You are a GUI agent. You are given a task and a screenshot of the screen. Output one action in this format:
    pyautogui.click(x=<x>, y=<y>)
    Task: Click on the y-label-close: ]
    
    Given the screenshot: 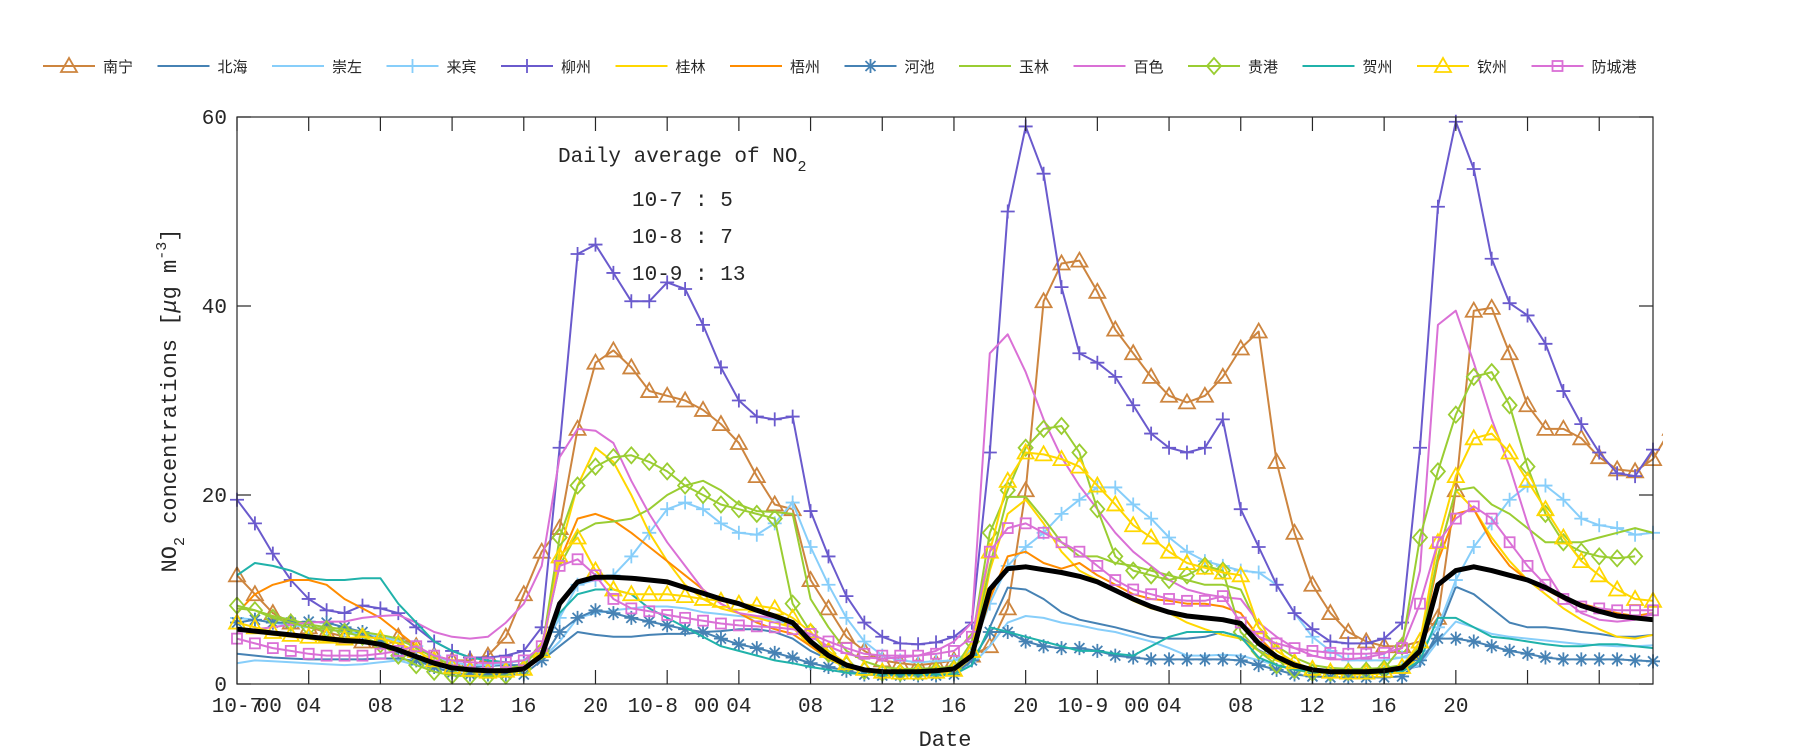 What is the action you would take?
    pyautogui.click(x=170, y=235)
    